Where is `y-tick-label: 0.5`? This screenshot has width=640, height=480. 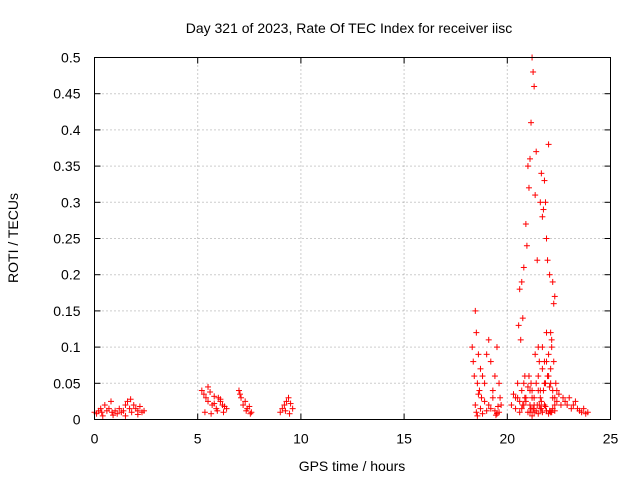 y-tick-label: 0.5 is located at coordinates (71, 58).